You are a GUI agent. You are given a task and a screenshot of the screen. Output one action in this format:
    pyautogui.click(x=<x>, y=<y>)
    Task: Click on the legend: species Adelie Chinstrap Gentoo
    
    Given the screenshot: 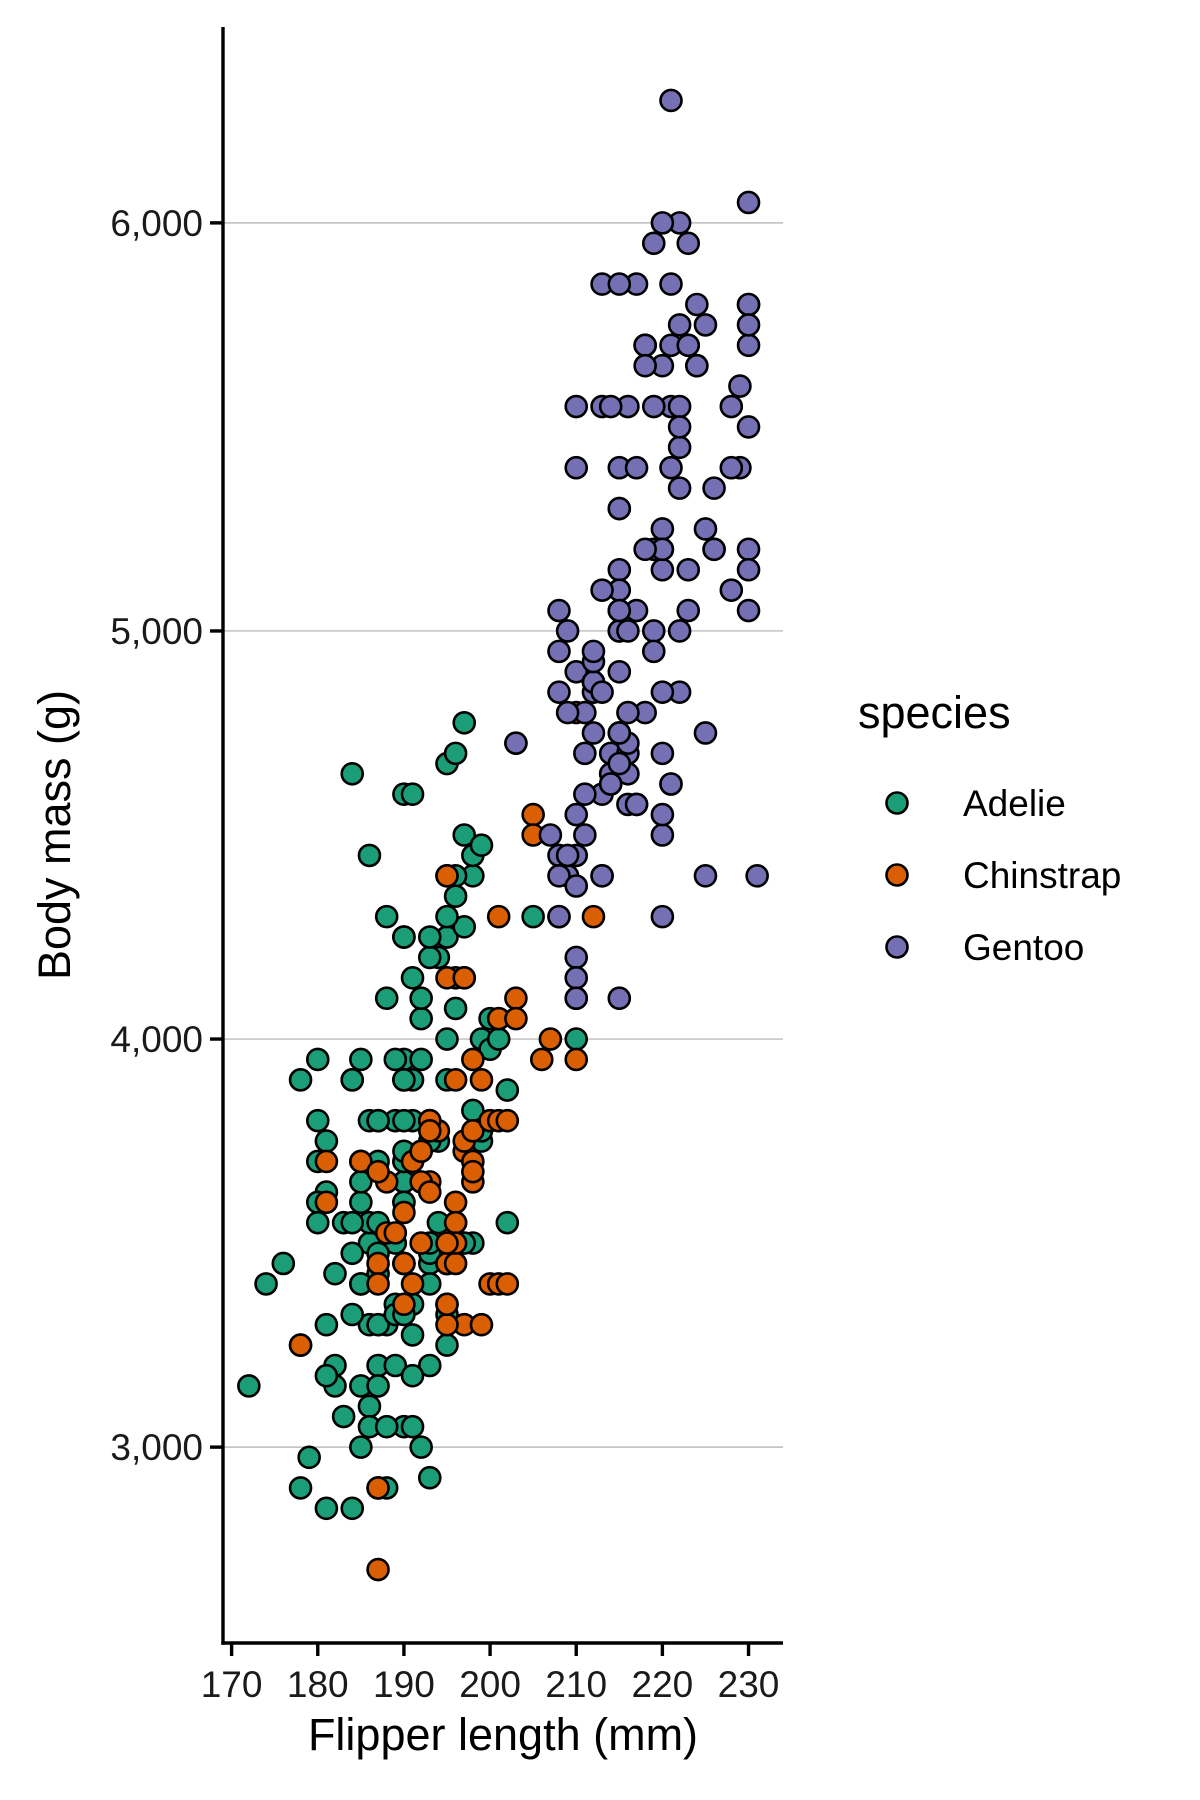 What is the action you would take?
    pyautogui.click(x=989, y=827)
    